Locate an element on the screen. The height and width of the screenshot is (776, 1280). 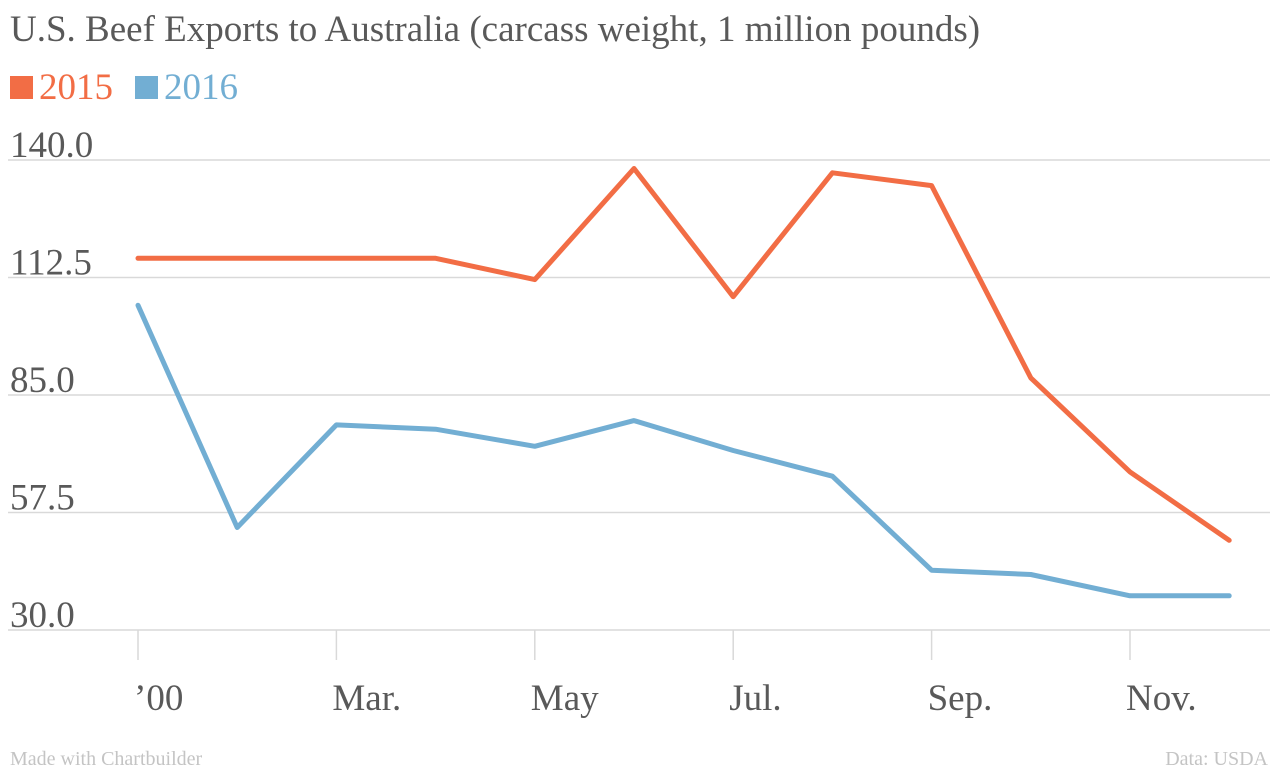
chartbuilder-credit: Made with Chartbuilder is located at coordinates (106, 759).